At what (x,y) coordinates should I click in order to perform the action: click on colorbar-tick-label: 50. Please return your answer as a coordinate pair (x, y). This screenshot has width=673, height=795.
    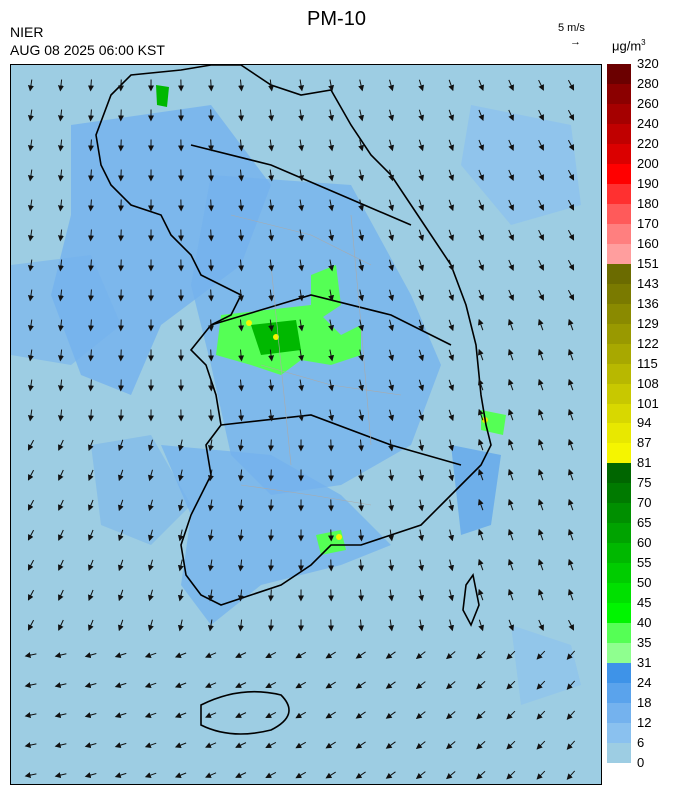
    Looking at the image, I should click on (644, 583).